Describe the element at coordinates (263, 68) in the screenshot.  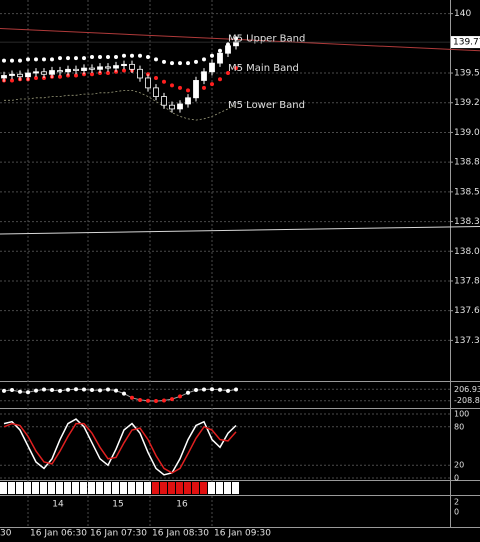
I see `legend-label: M5 Main Band` at that location.